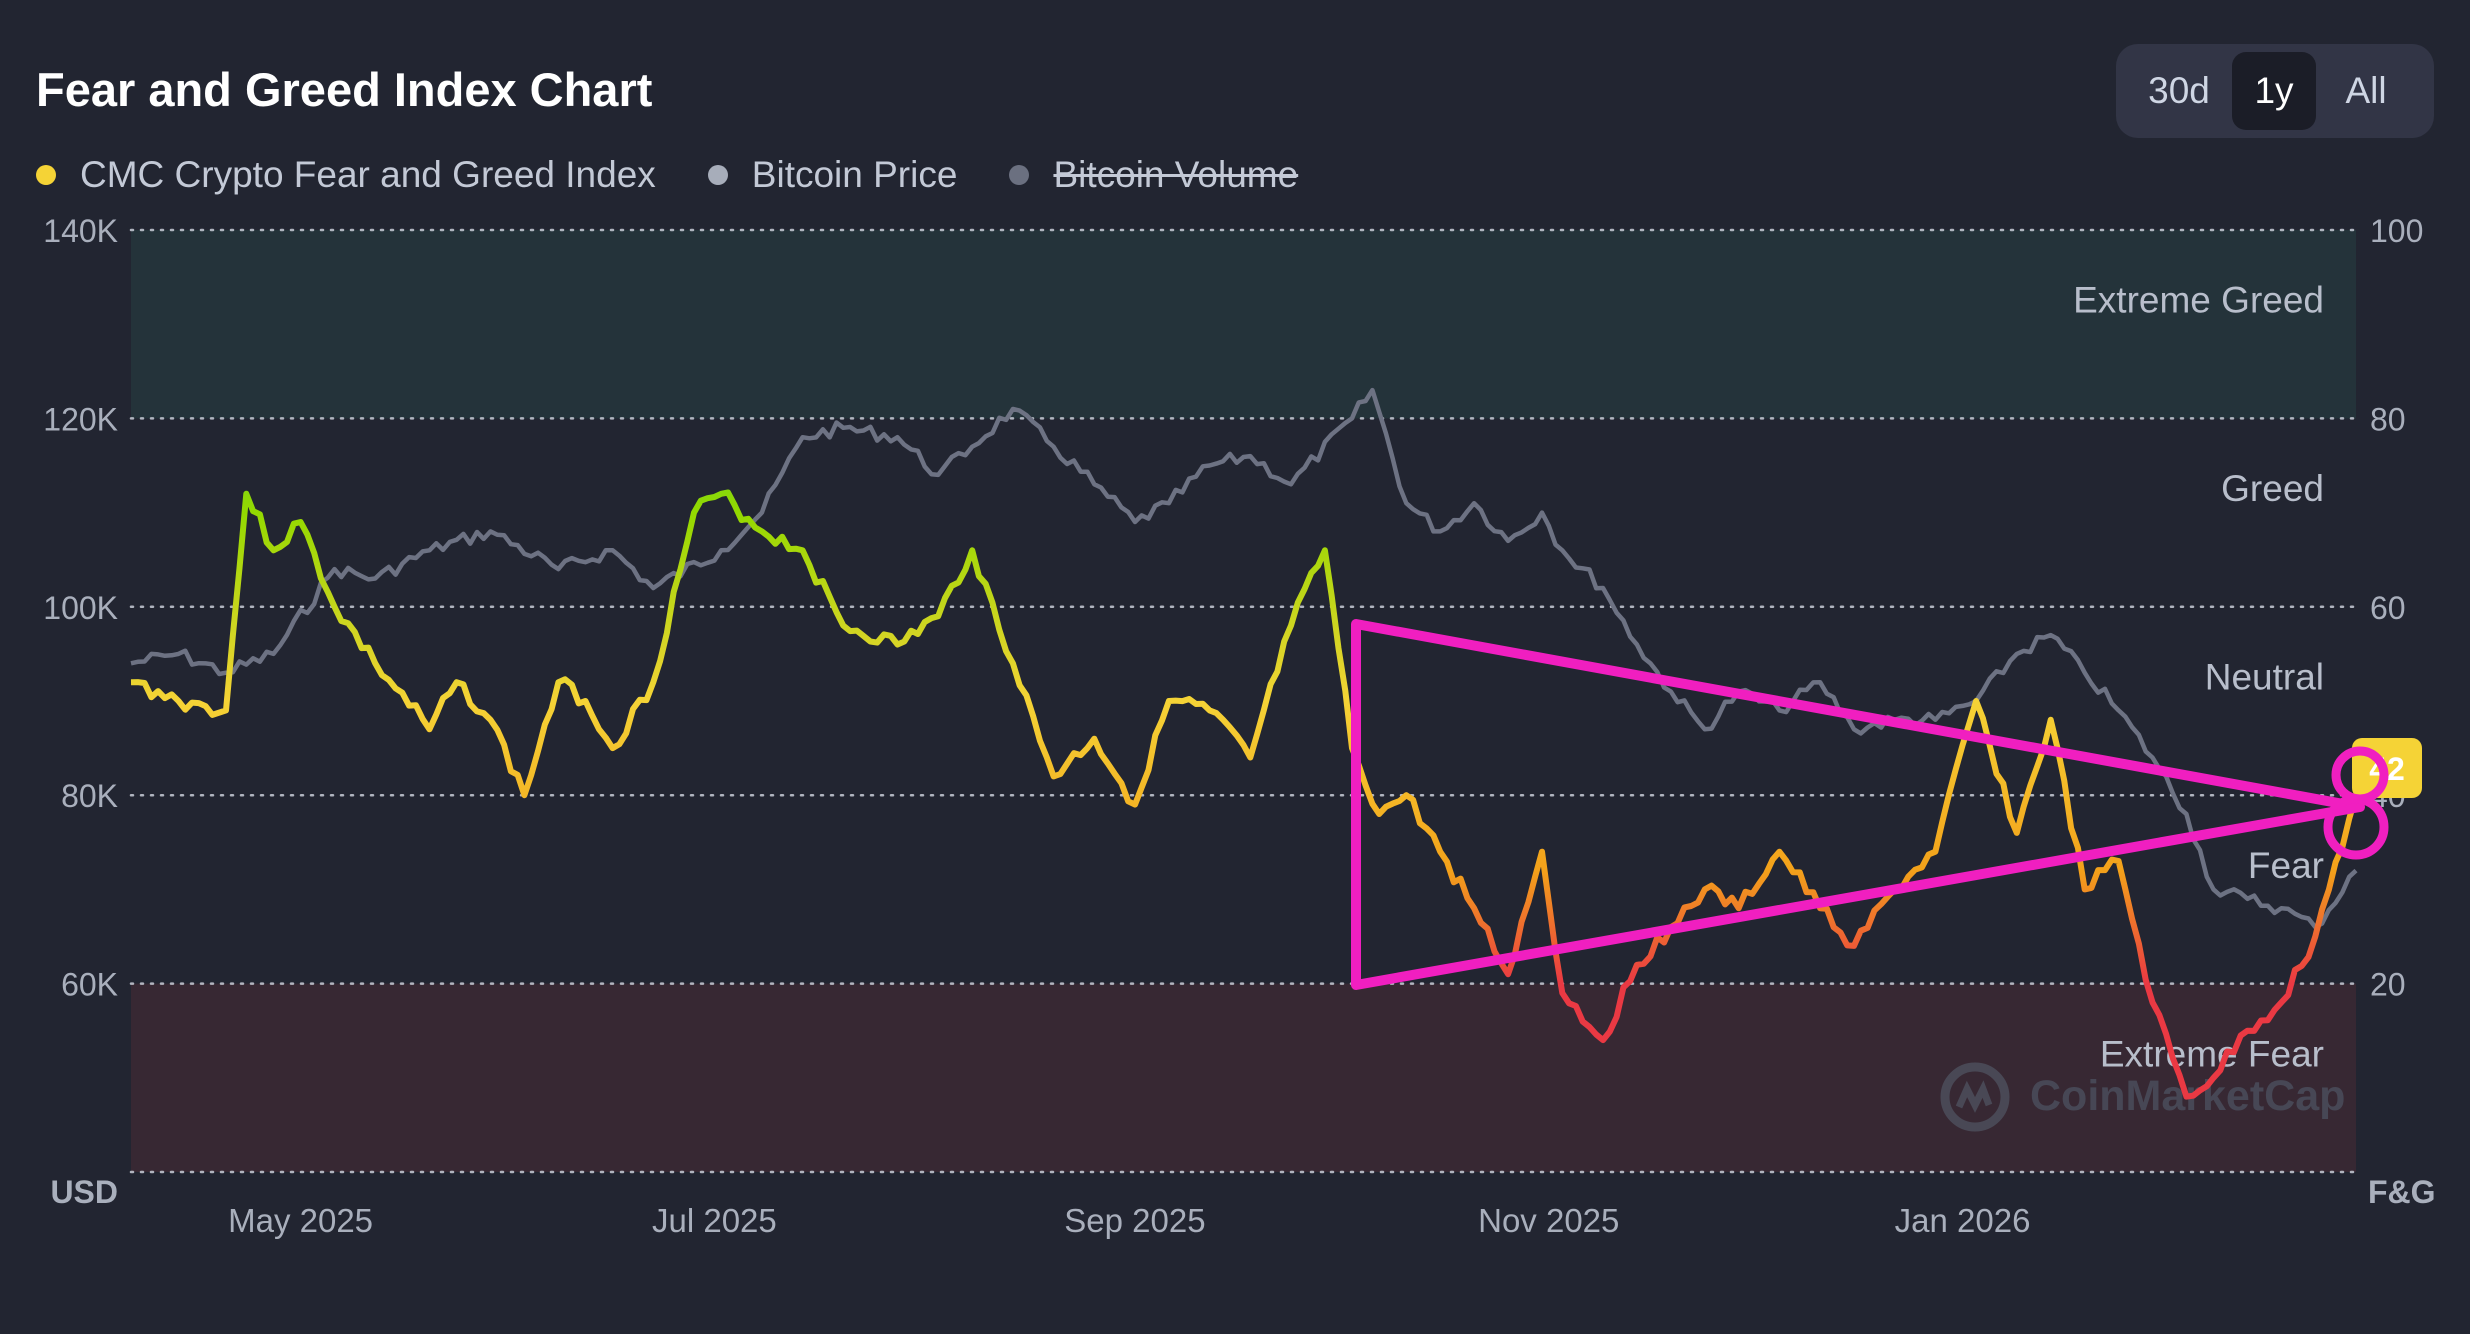 The width and height of the screenshot is (2470, 1334). What do you see at coordinates (2264, 676) in the screenshot?
I see `zone-label: Neutral` at bounding box center [2264, 676].